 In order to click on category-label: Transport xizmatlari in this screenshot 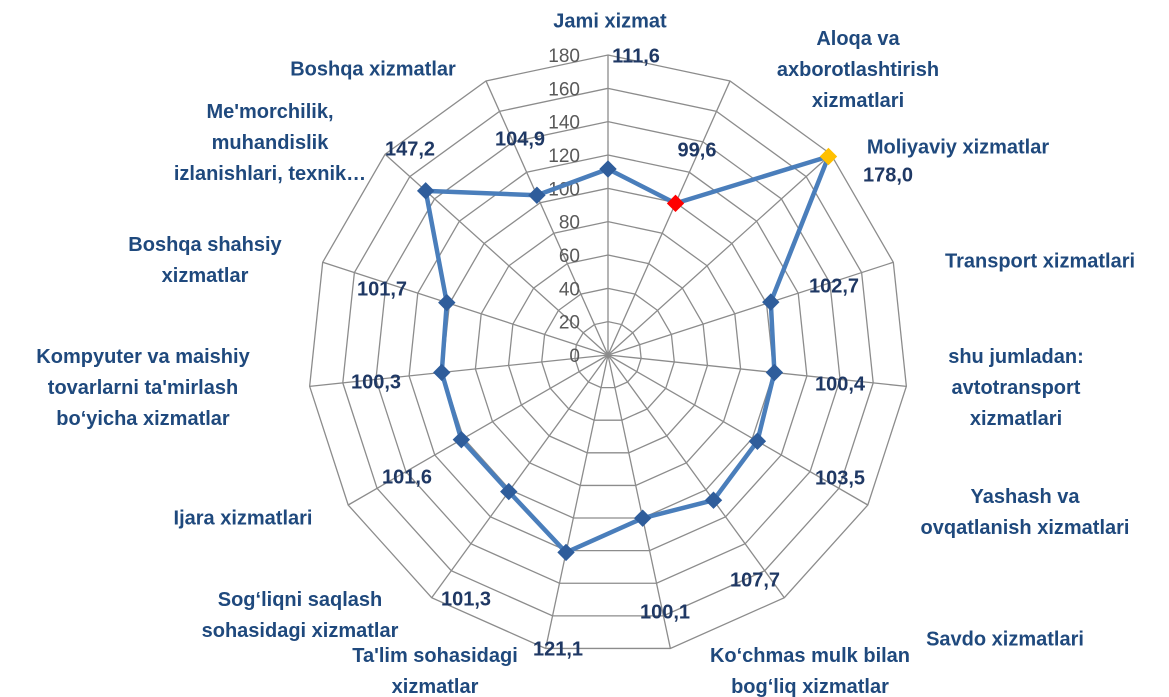, I will do `click(1040, 261)`.